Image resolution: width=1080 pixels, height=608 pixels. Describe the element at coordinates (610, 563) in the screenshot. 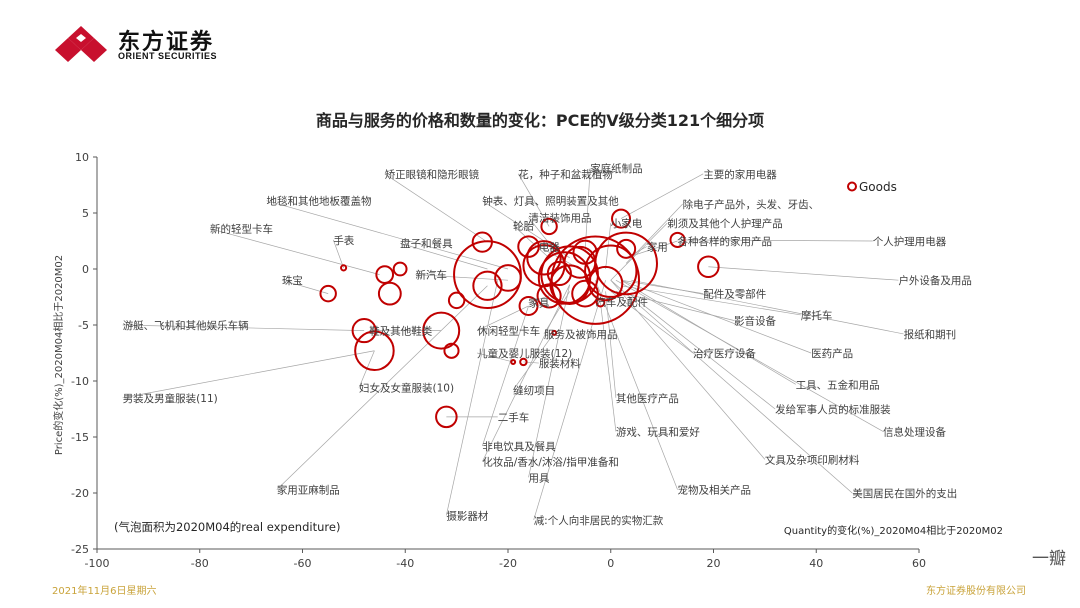

I see `x-tick-label: 0` at that location.